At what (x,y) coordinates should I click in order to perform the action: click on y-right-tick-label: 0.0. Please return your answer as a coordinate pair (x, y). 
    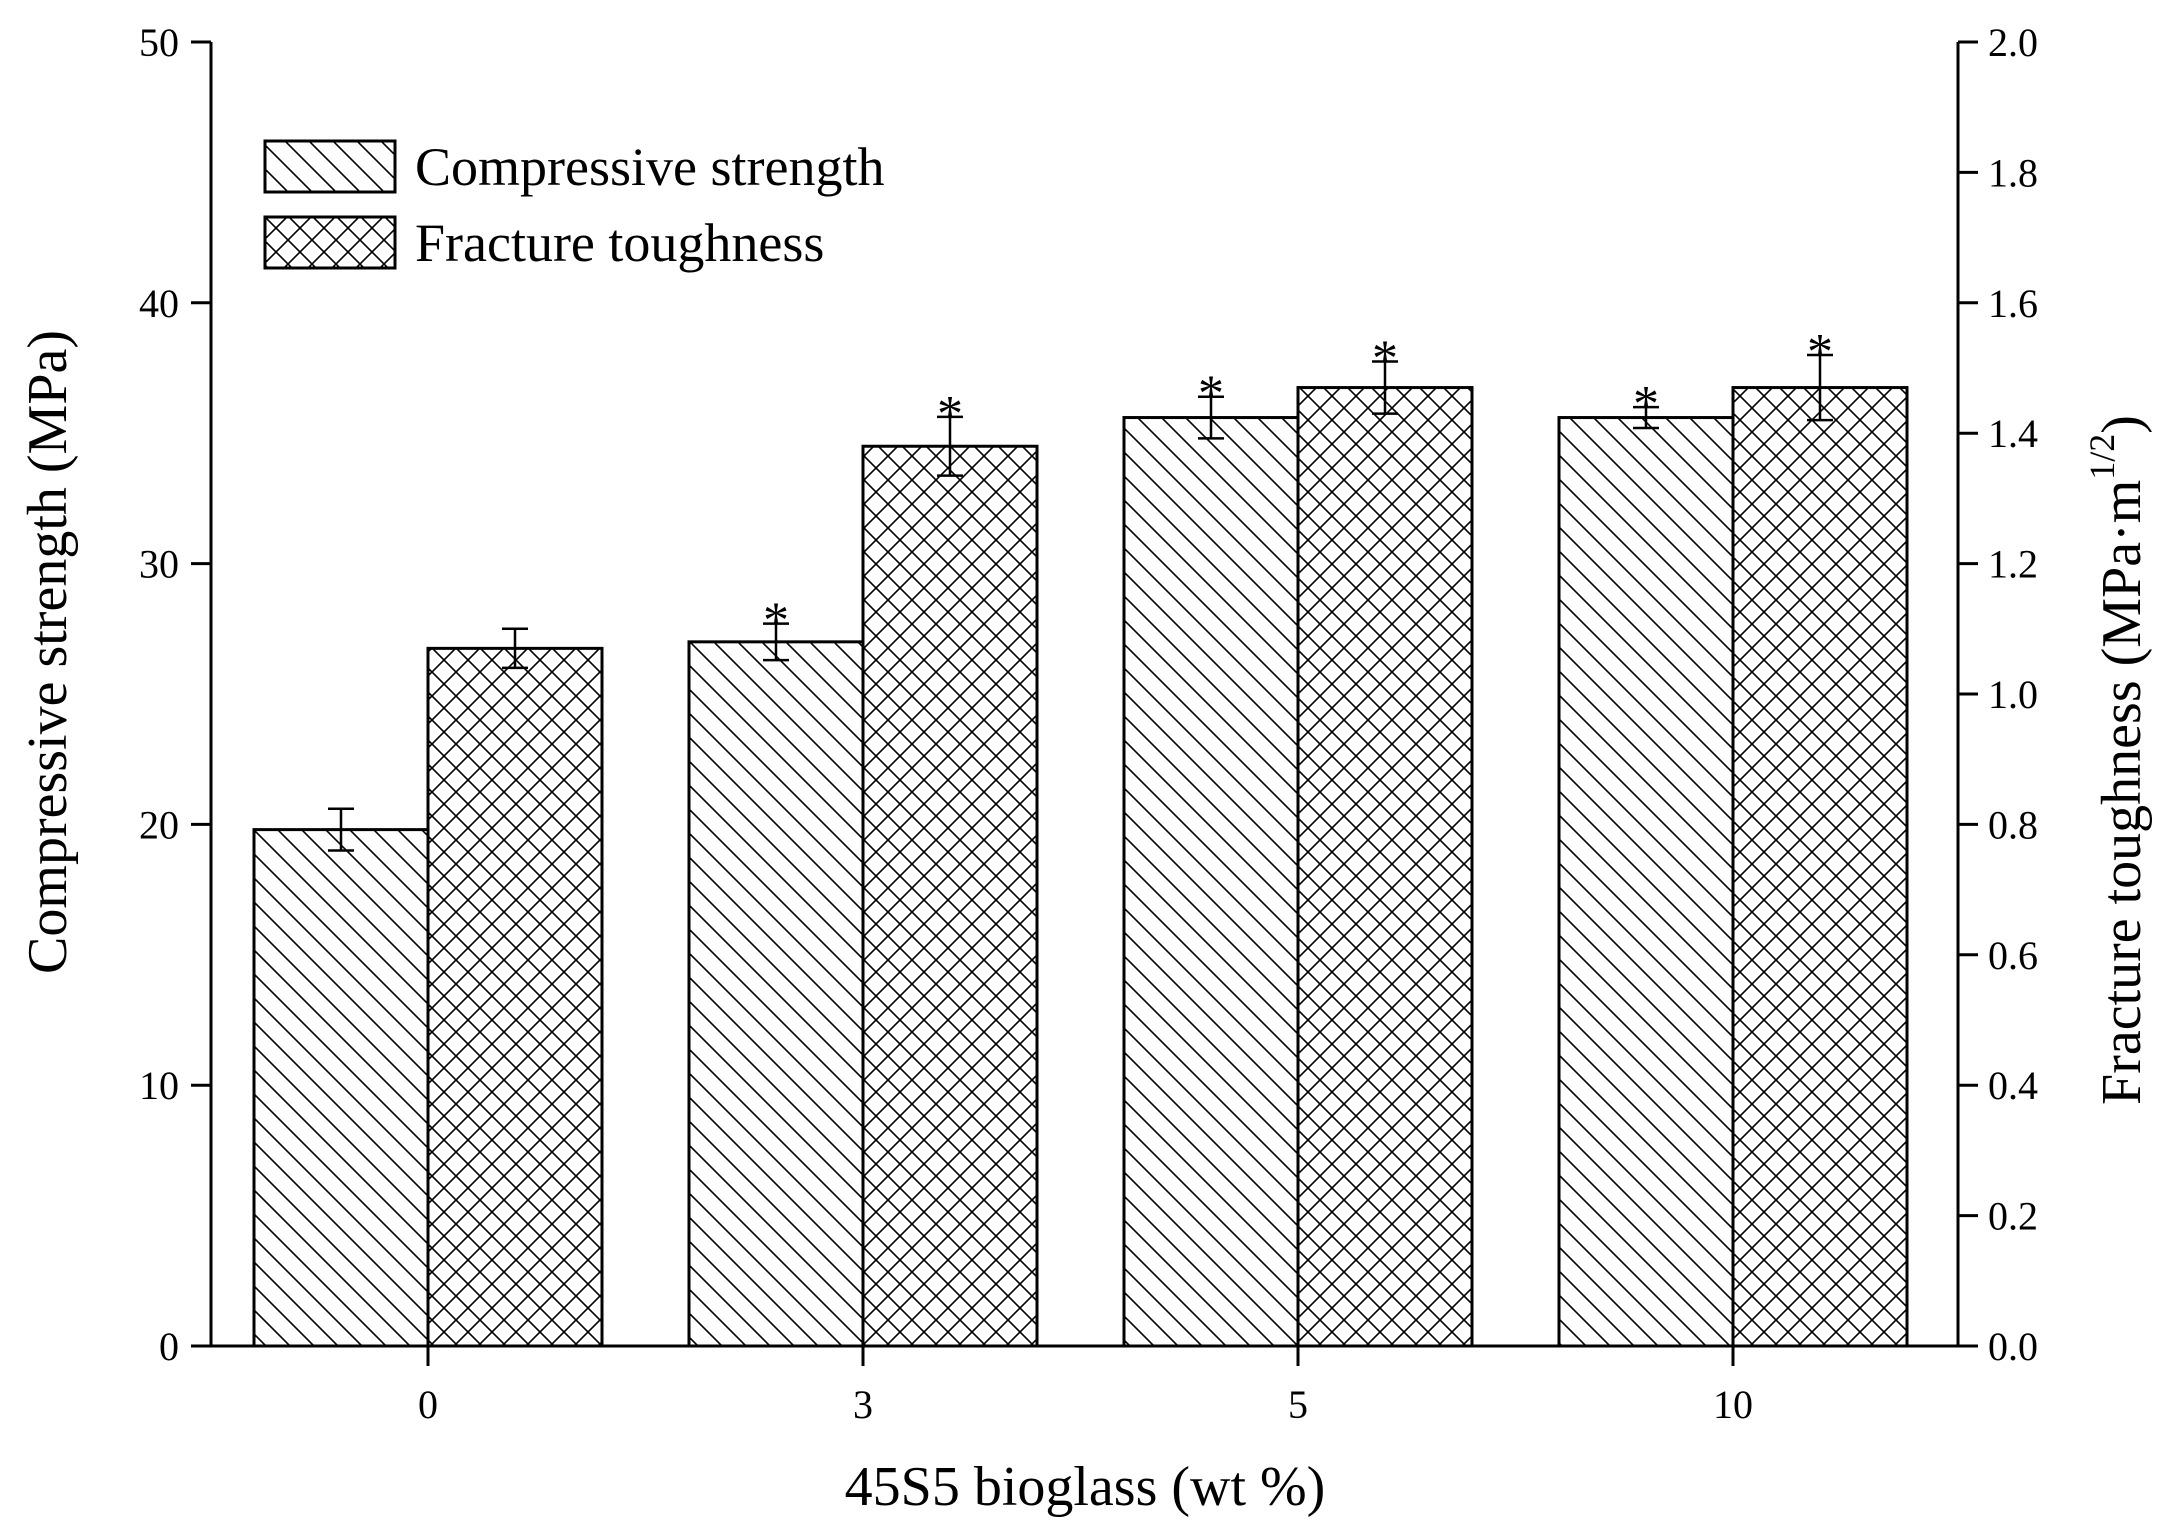
    Looking at the image, I should click on (2013, 1346).